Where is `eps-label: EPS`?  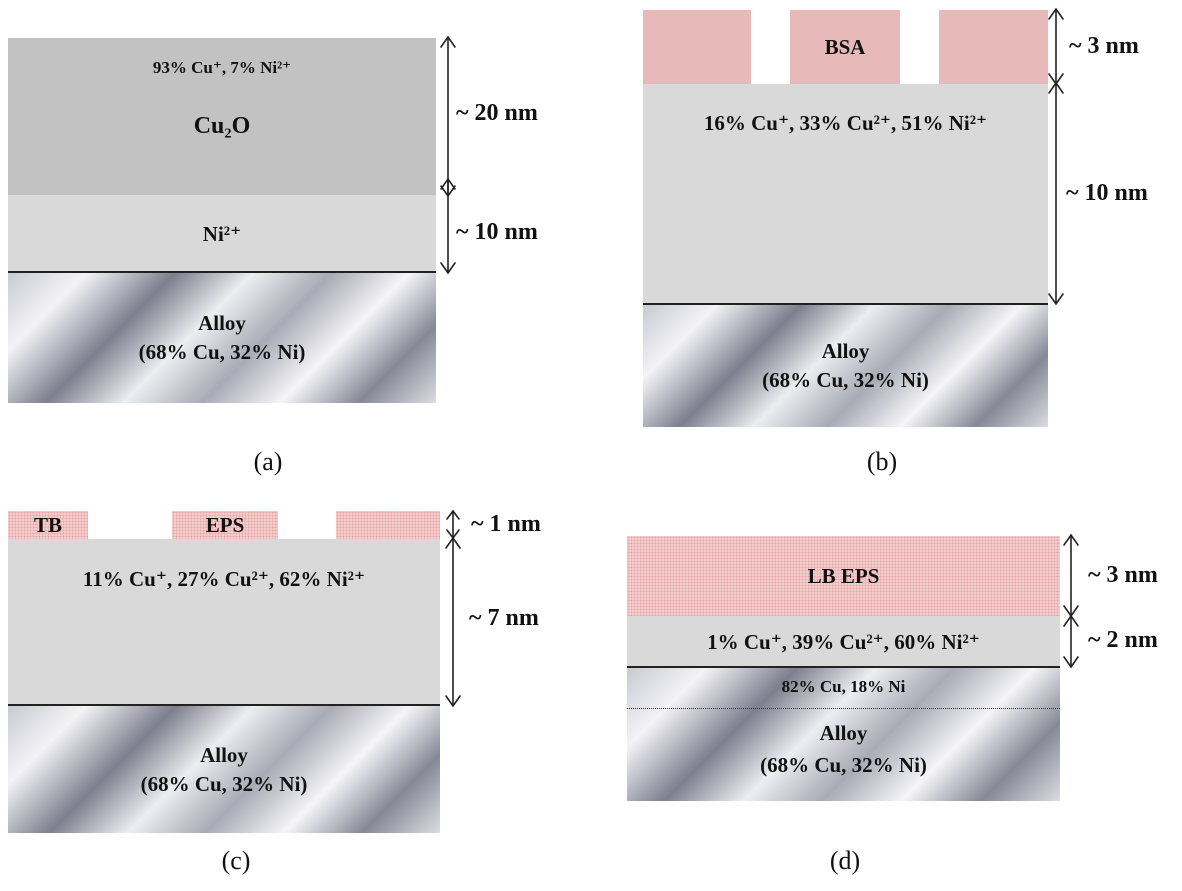
eps-label: EPS is located at coordinates (225, 524).